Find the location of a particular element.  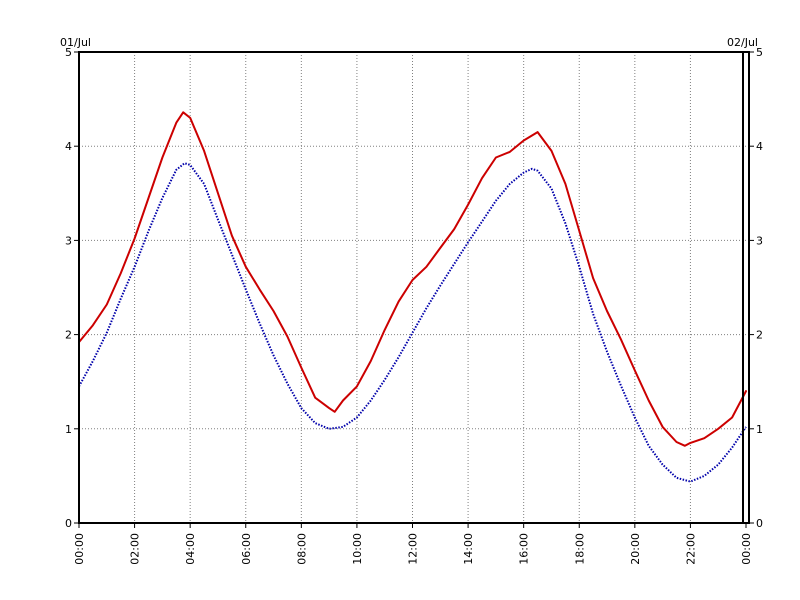

x-tick-label: 04:00 is located at coordinates (190, 549).